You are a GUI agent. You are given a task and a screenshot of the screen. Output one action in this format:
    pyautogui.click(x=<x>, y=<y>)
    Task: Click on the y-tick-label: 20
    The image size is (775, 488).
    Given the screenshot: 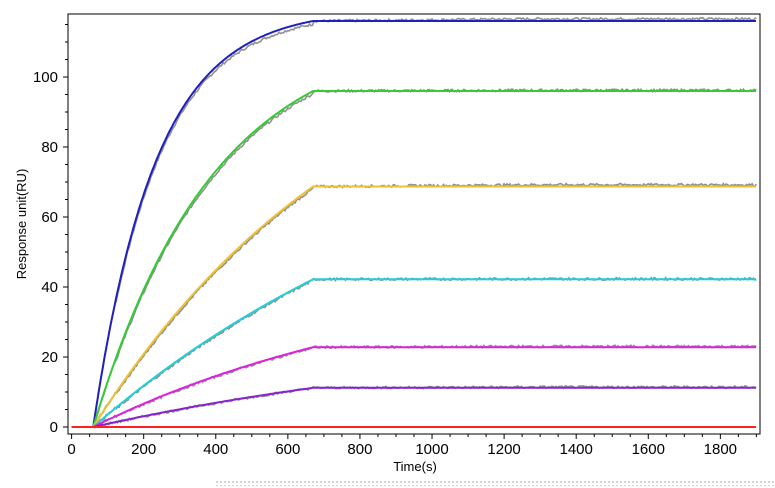 What is the action you would take?
    pyautogui.click(x=49, y=357)
    